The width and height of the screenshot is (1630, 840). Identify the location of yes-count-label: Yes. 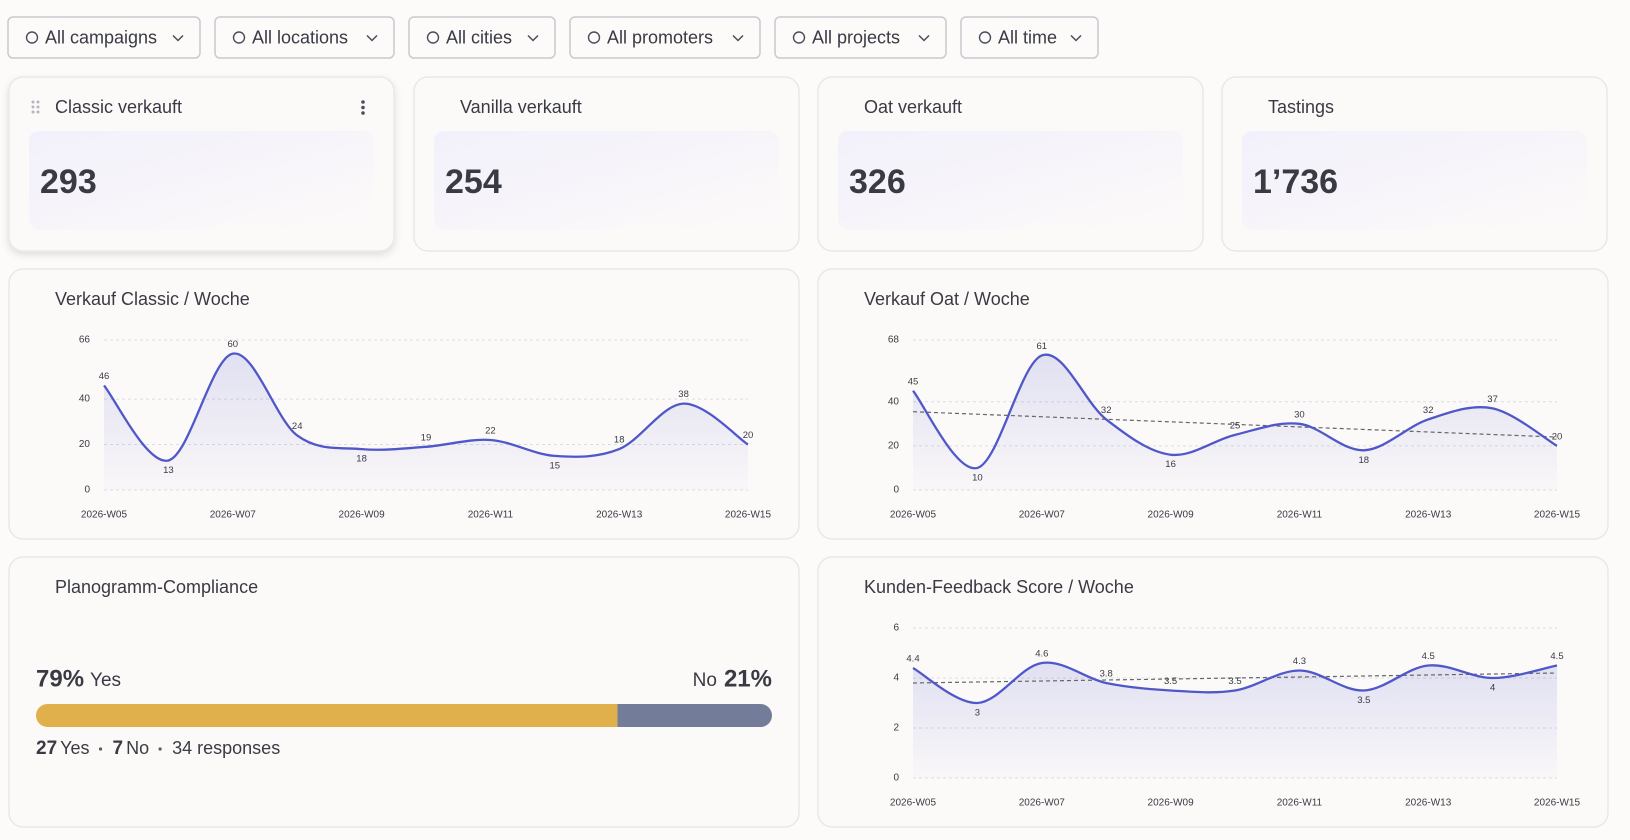
(74, 748).